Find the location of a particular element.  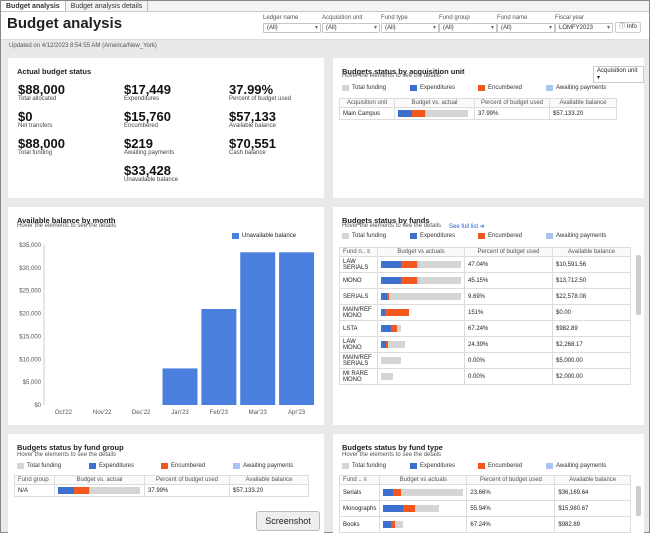

table-row: Main Campus 37.99% $57,133.20 is located at coordinates (478, 113).